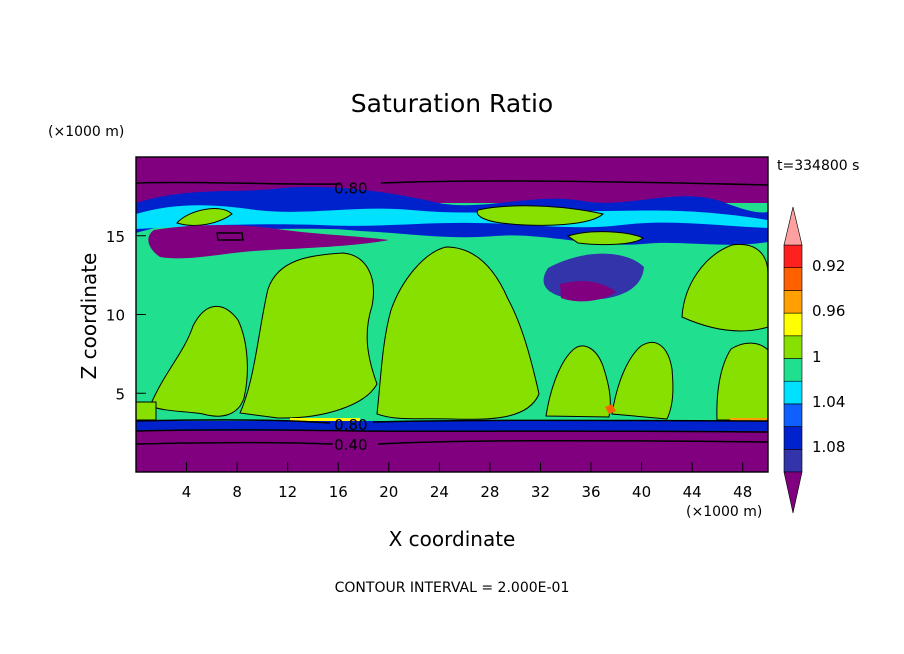 This screenshot has height=654, width=904. What do you see at coordinates (126, 315) in the screenshot?
I see `y-axis-ticks: 5 10 15` at bounding box center [126, 315].